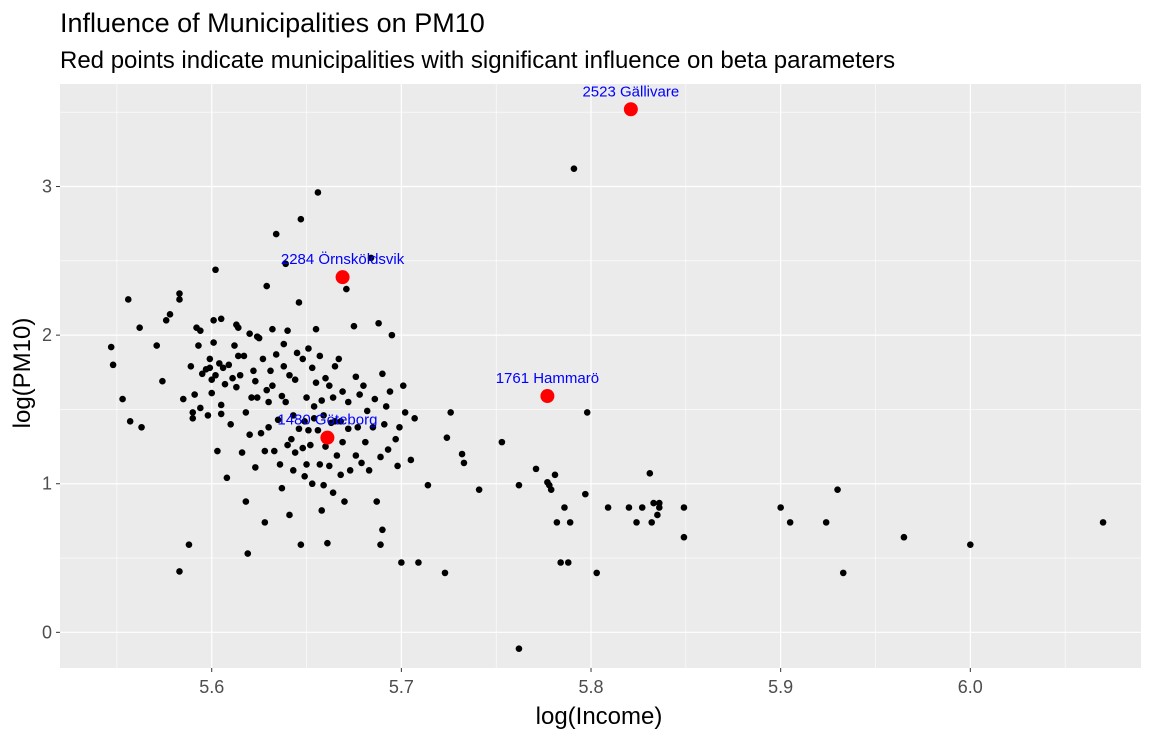 The width and height of the screenshot is (1151, 737). Describe the element at coordinates (51, 409) in the screenshot. I see `y-axis-ticks: 0 1 2 3` at that location.